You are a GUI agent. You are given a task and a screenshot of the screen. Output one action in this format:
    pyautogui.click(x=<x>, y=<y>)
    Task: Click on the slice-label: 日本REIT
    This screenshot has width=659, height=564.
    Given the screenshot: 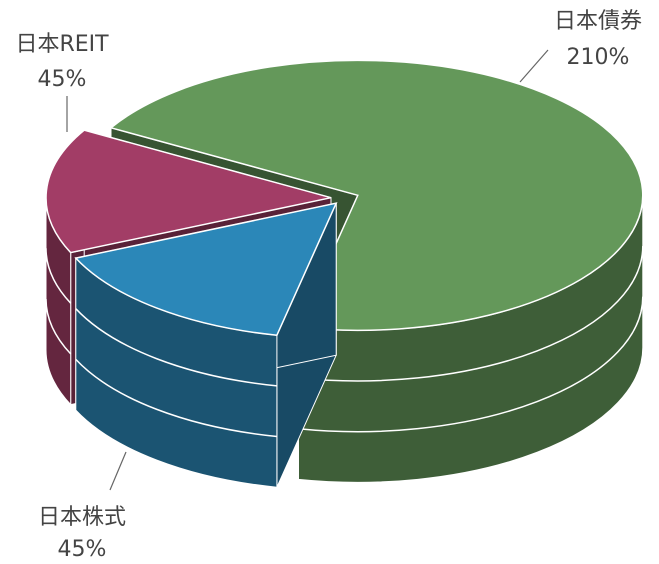 What is the action you would take?
    pyautogui.click(x=62, y=44)
    